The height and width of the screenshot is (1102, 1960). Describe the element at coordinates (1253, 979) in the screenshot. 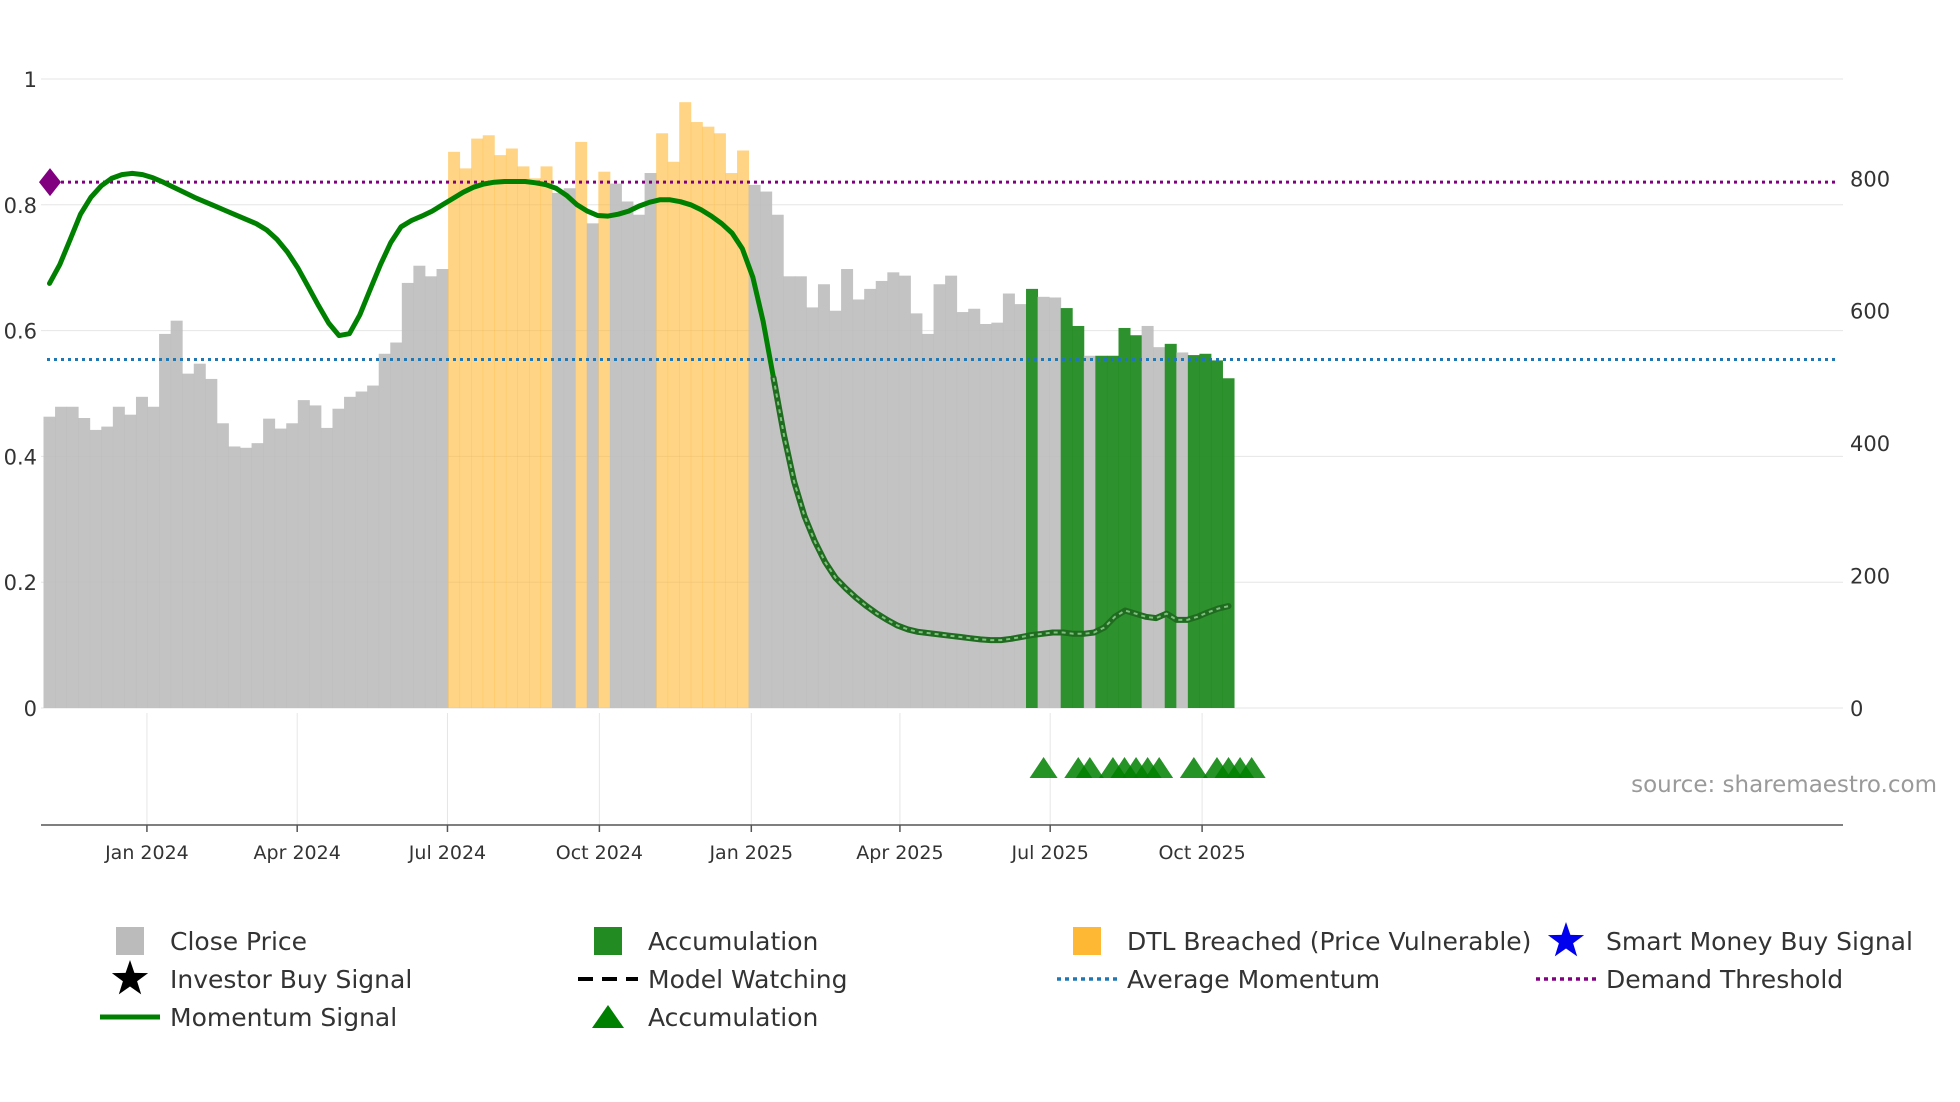

I see `legend-label: Average Momentum` at that location.